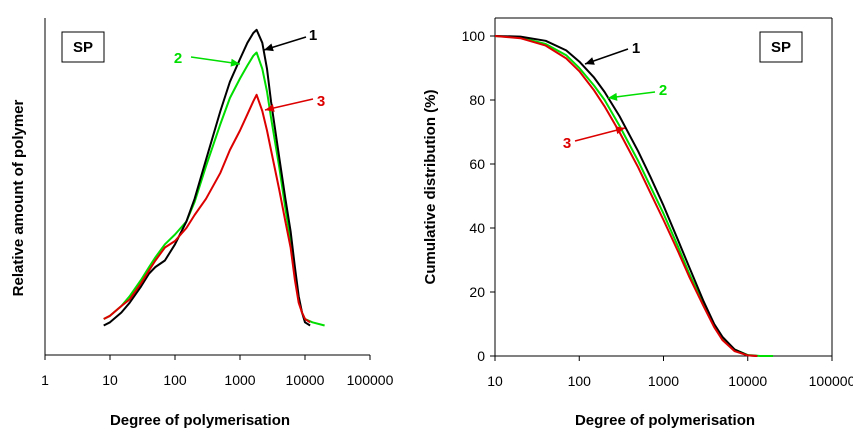 The image size is (853, 435). I want to click on left-sp-box, so click(83, 47).